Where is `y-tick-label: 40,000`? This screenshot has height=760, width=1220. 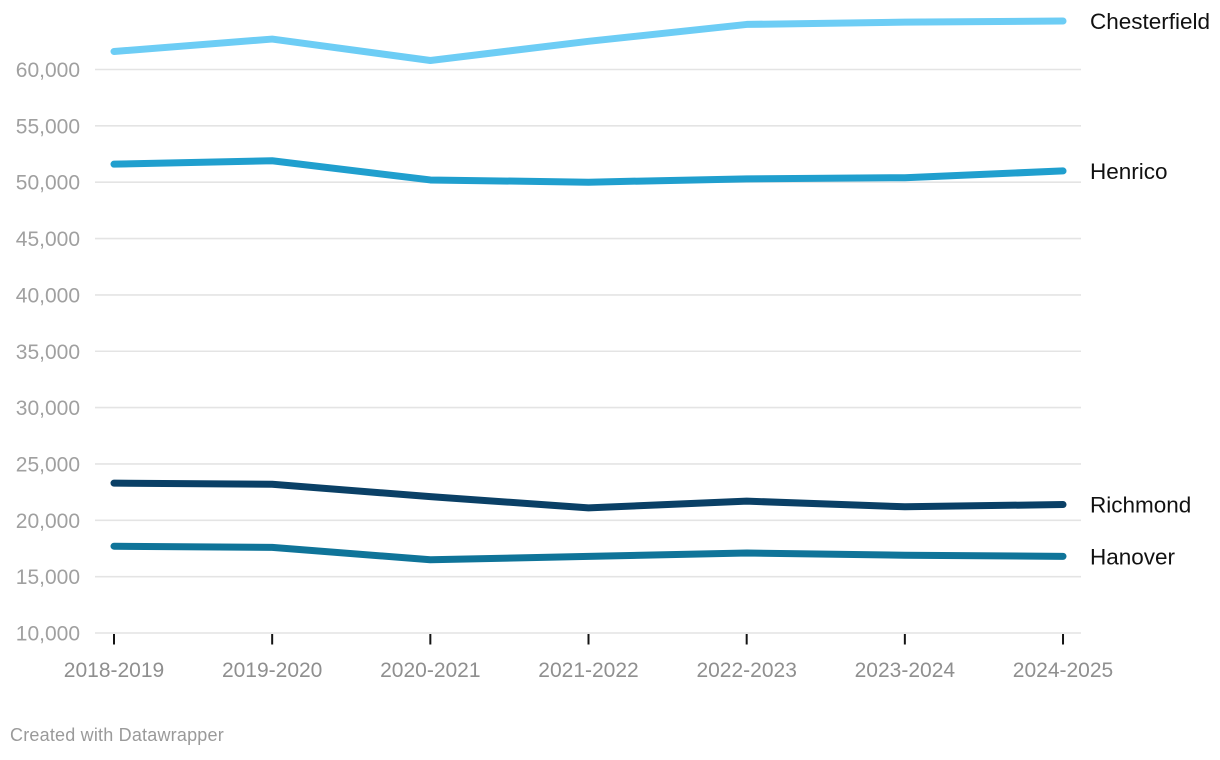
y-tick-label: 40,000 is located at coordinates (48, 295).